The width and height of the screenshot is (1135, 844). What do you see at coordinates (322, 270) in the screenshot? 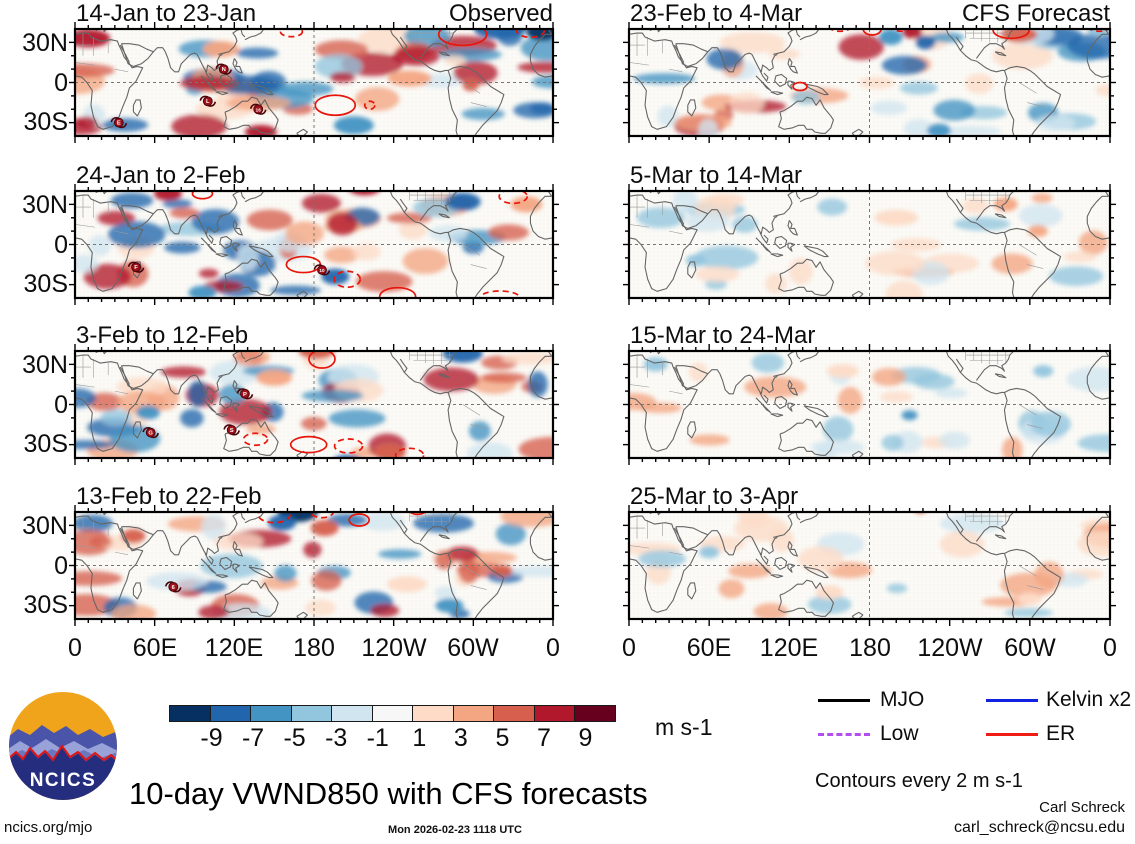
I see `svg-text: 10` at bounding box center [322, 270].